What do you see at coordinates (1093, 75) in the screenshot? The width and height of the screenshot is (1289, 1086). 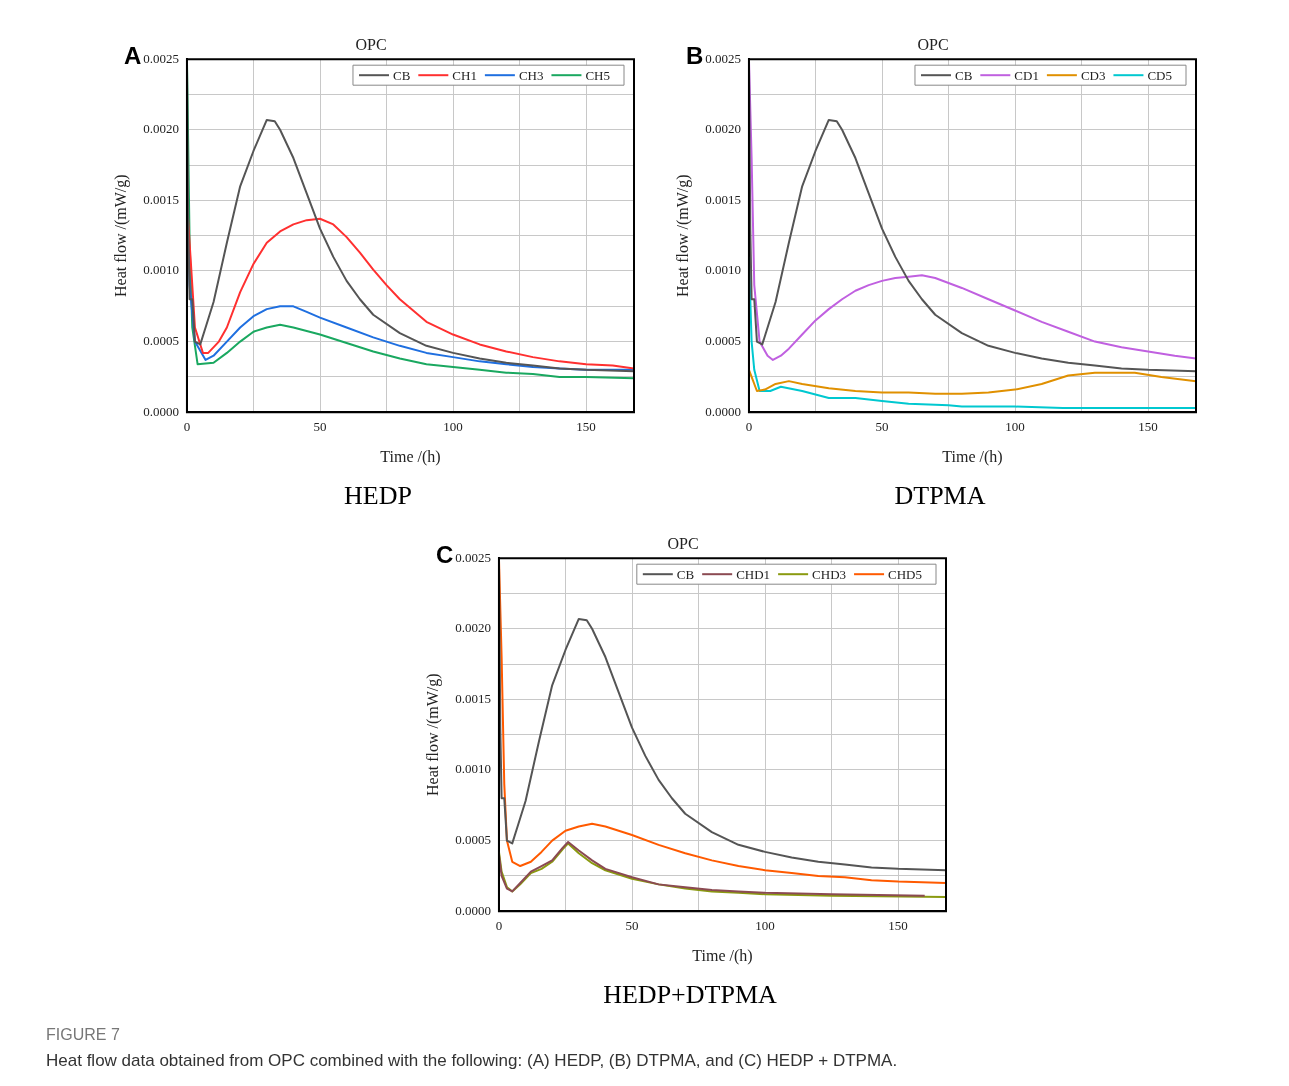 I see `legend-label: CD3` at bounding box center [1093, 75].